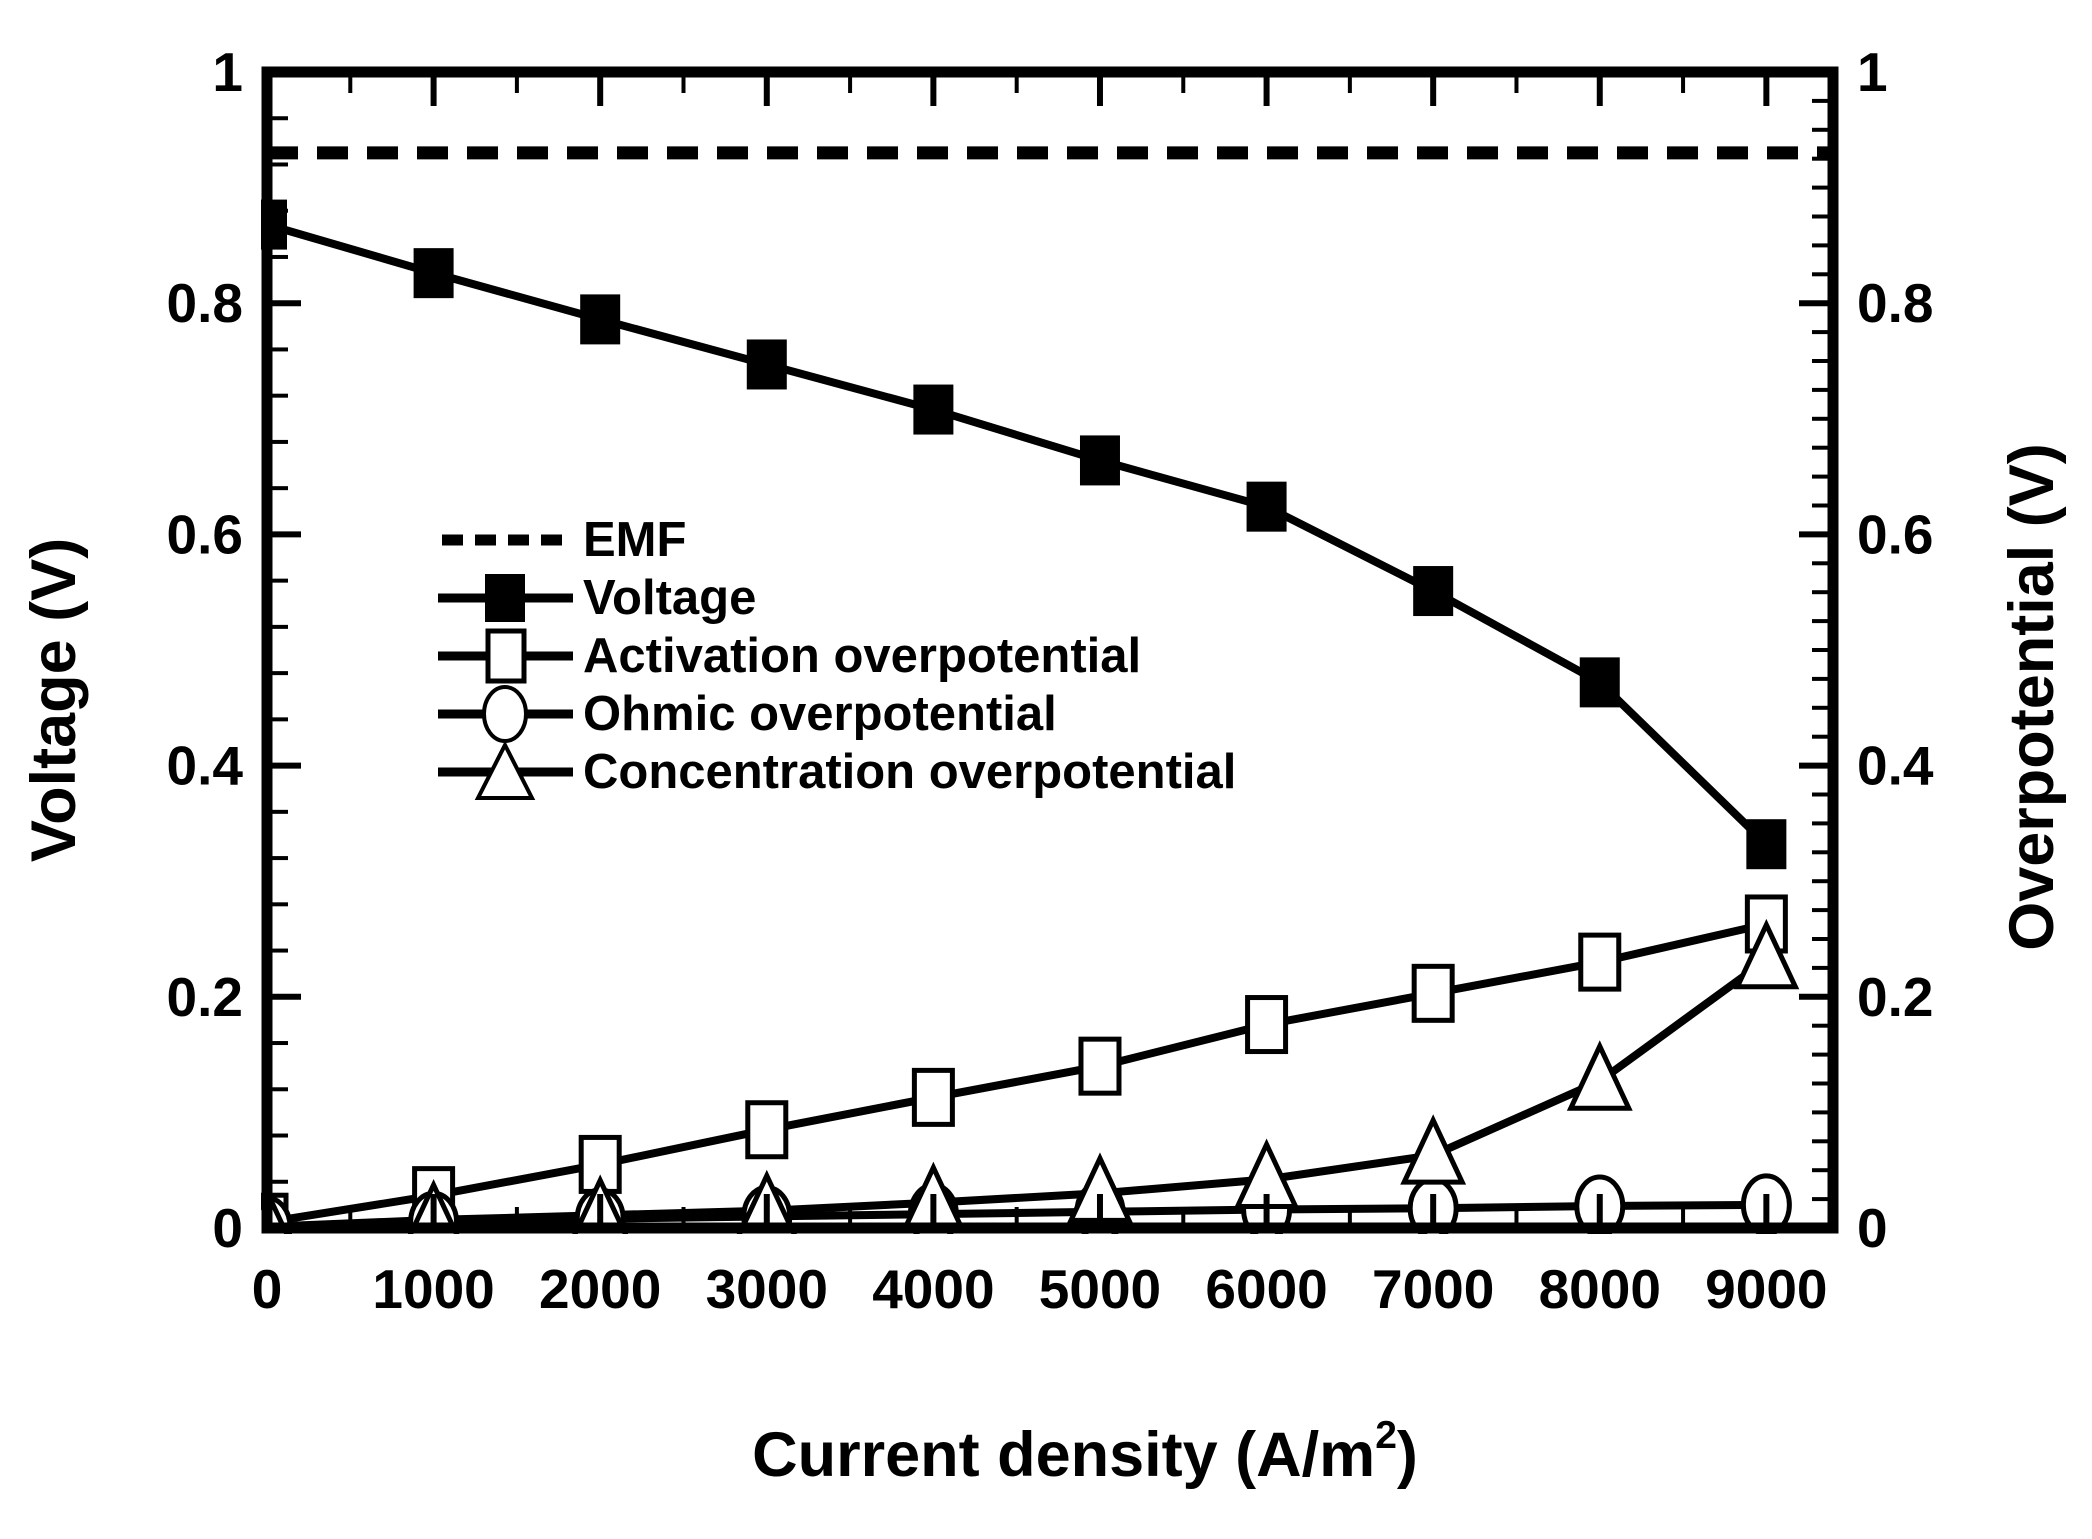  Describe the element at coordinates (227, 1228) in the screenshot. I see `left-tick-label: 0` at that location.